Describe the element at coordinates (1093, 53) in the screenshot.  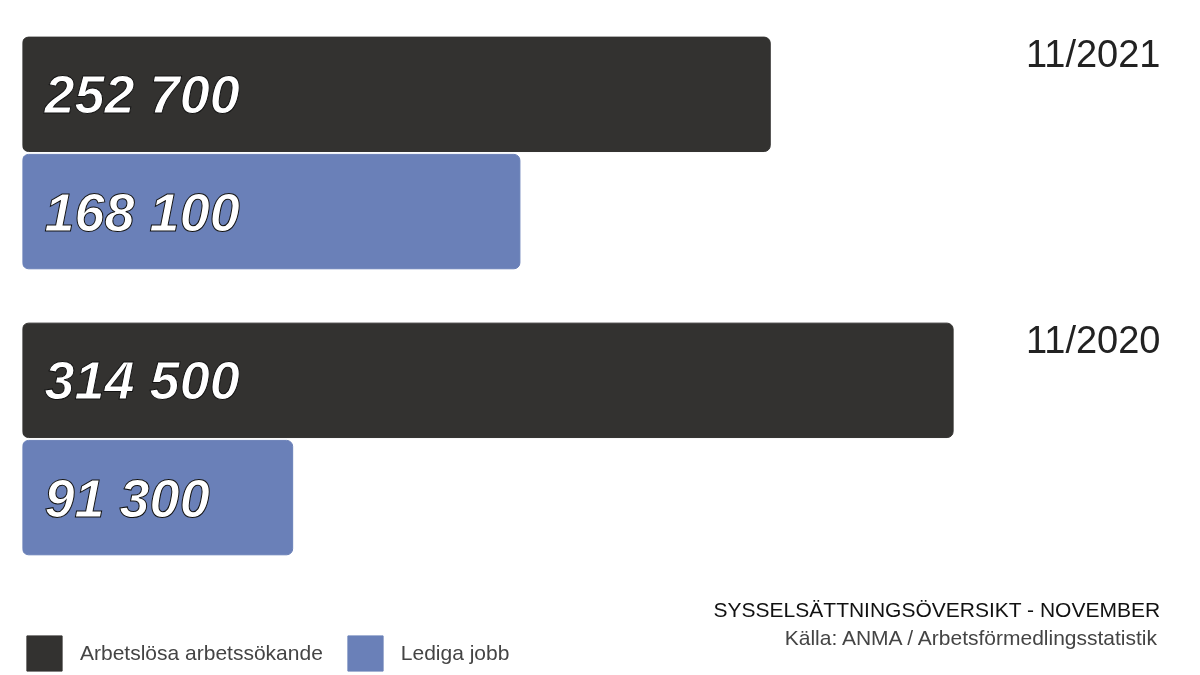
I see `y-tick-label: 11/2021` at that location.